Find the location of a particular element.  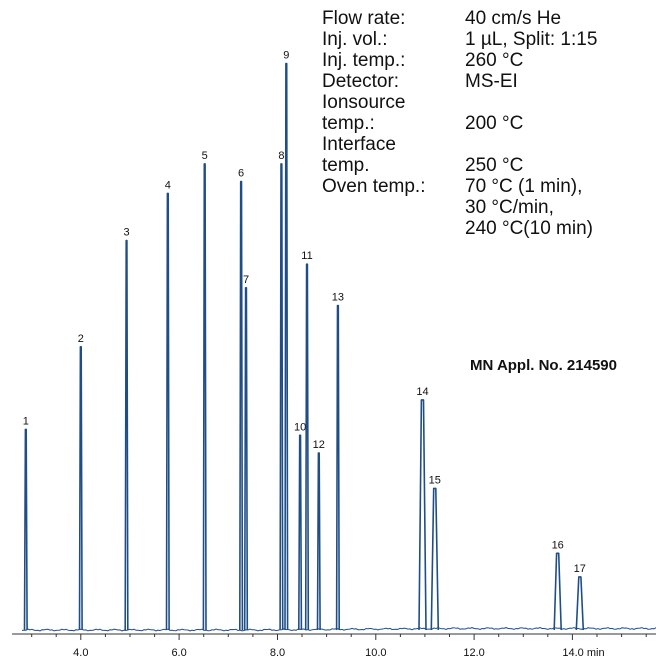

condition-row: Interface temp. 250 °C is located at coordinates (459, 155).